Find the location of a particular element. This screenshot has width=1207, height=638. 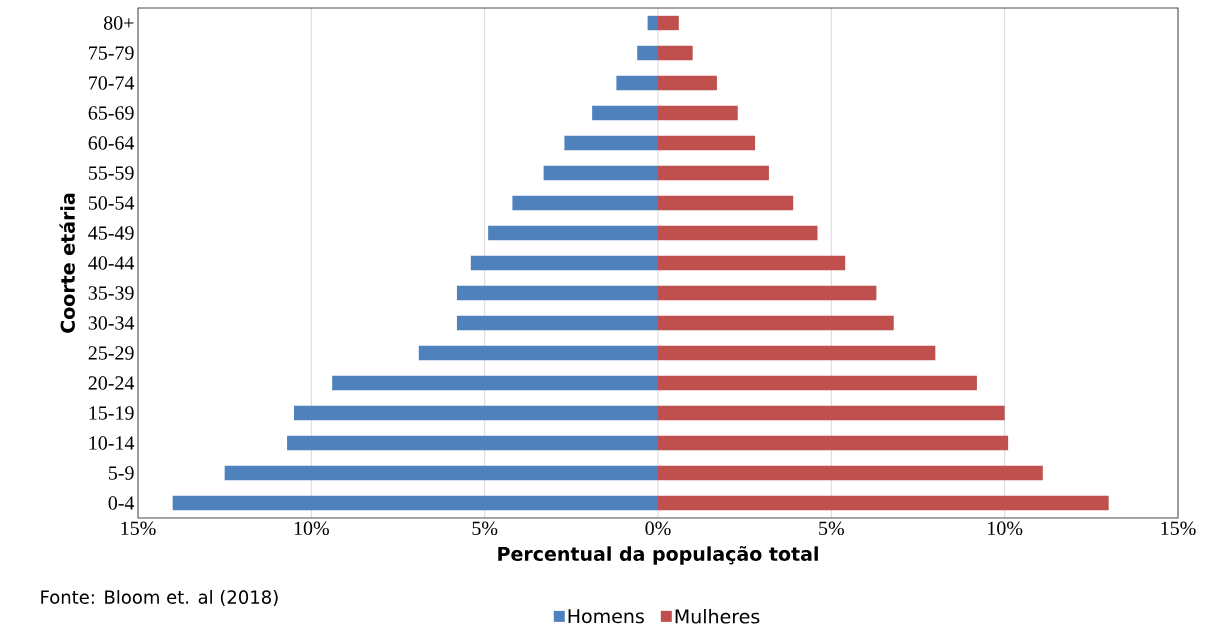

y-tick-label: 35-39 is located at coordinates (111, 293).